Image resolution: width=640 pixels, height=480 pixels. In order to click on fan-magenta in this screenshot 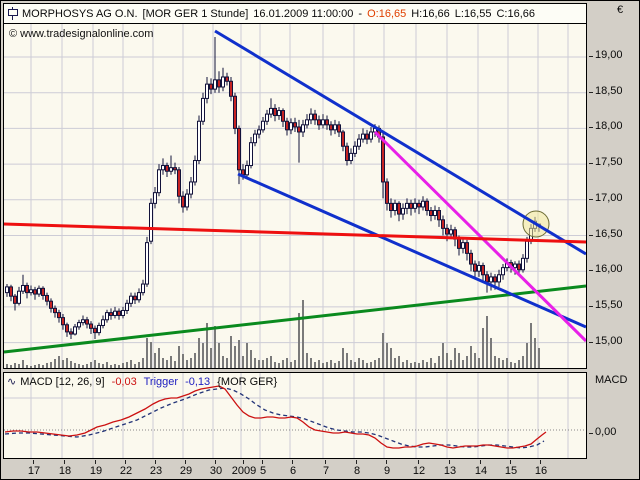, I will do `click(479, 236)`.